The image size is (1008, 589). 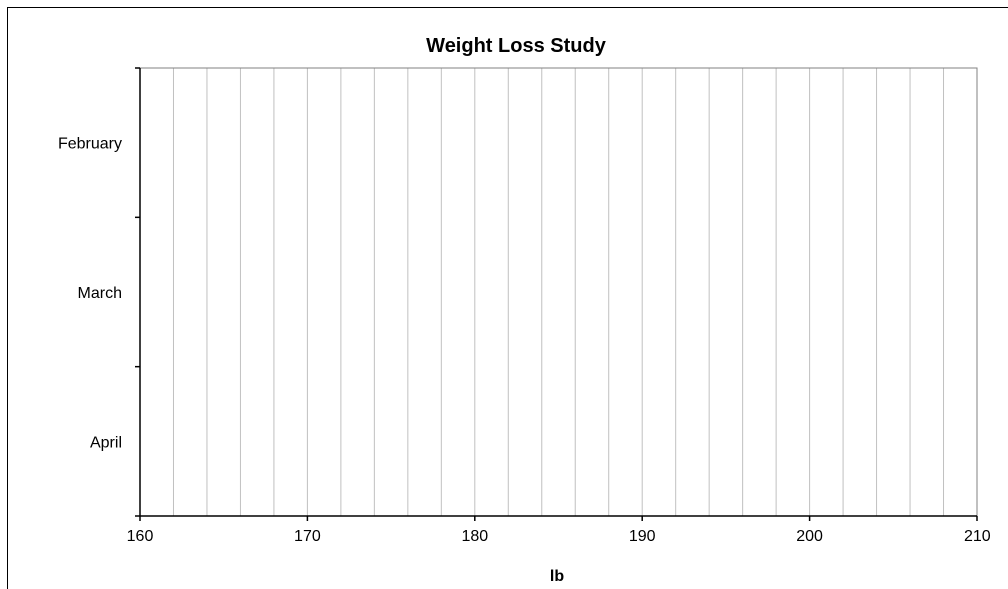 I want to click on x-axis-title: lb, so click(x=557, y=576).